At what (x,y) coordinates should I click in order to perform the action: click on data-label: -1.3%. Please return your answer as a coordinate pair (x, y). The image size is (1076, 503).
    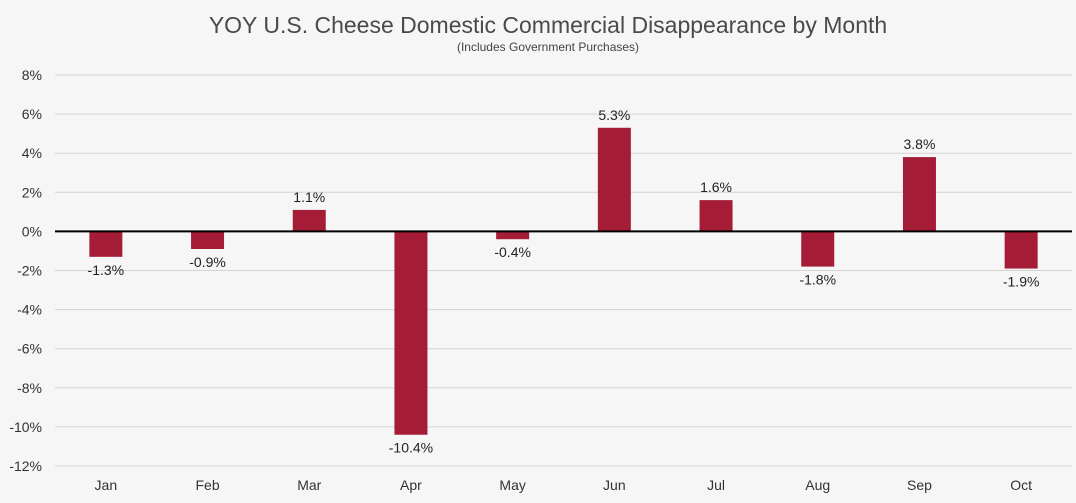
    Looking at the image, I should click on (106, 270).